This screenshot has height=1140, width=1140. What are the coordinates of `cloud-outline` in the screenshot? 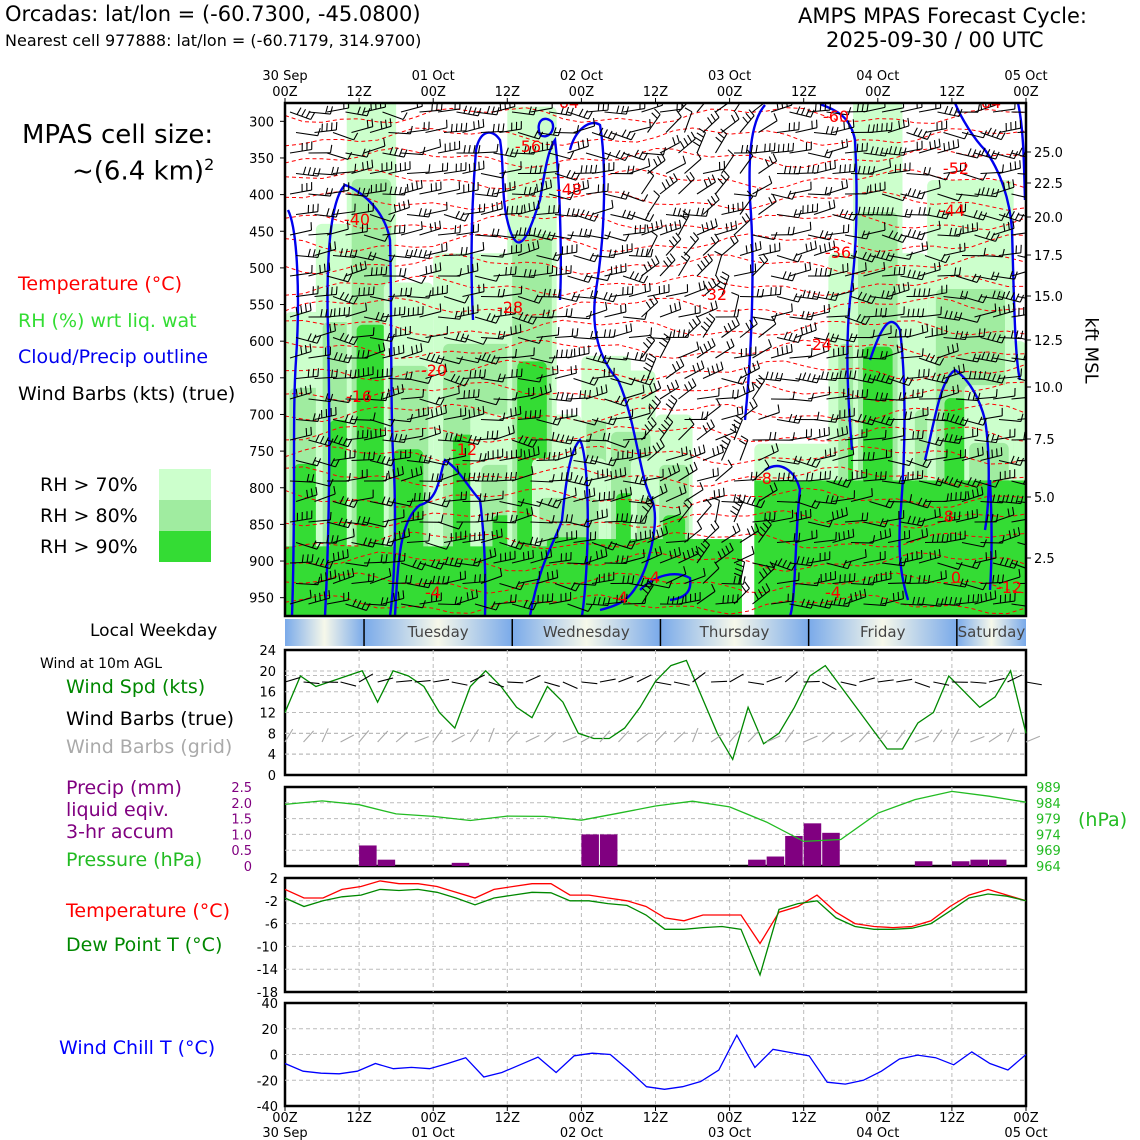 It's located at (754, 262).